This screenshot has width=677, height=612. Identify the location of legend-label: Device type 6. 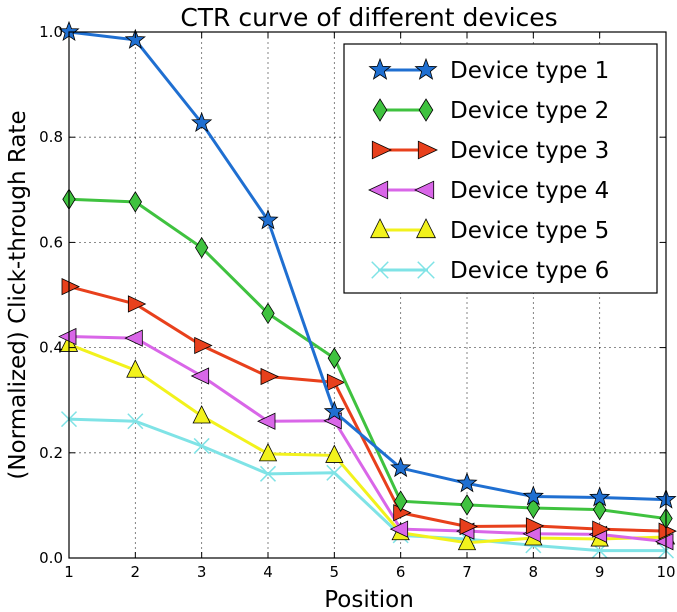
(529, 271).